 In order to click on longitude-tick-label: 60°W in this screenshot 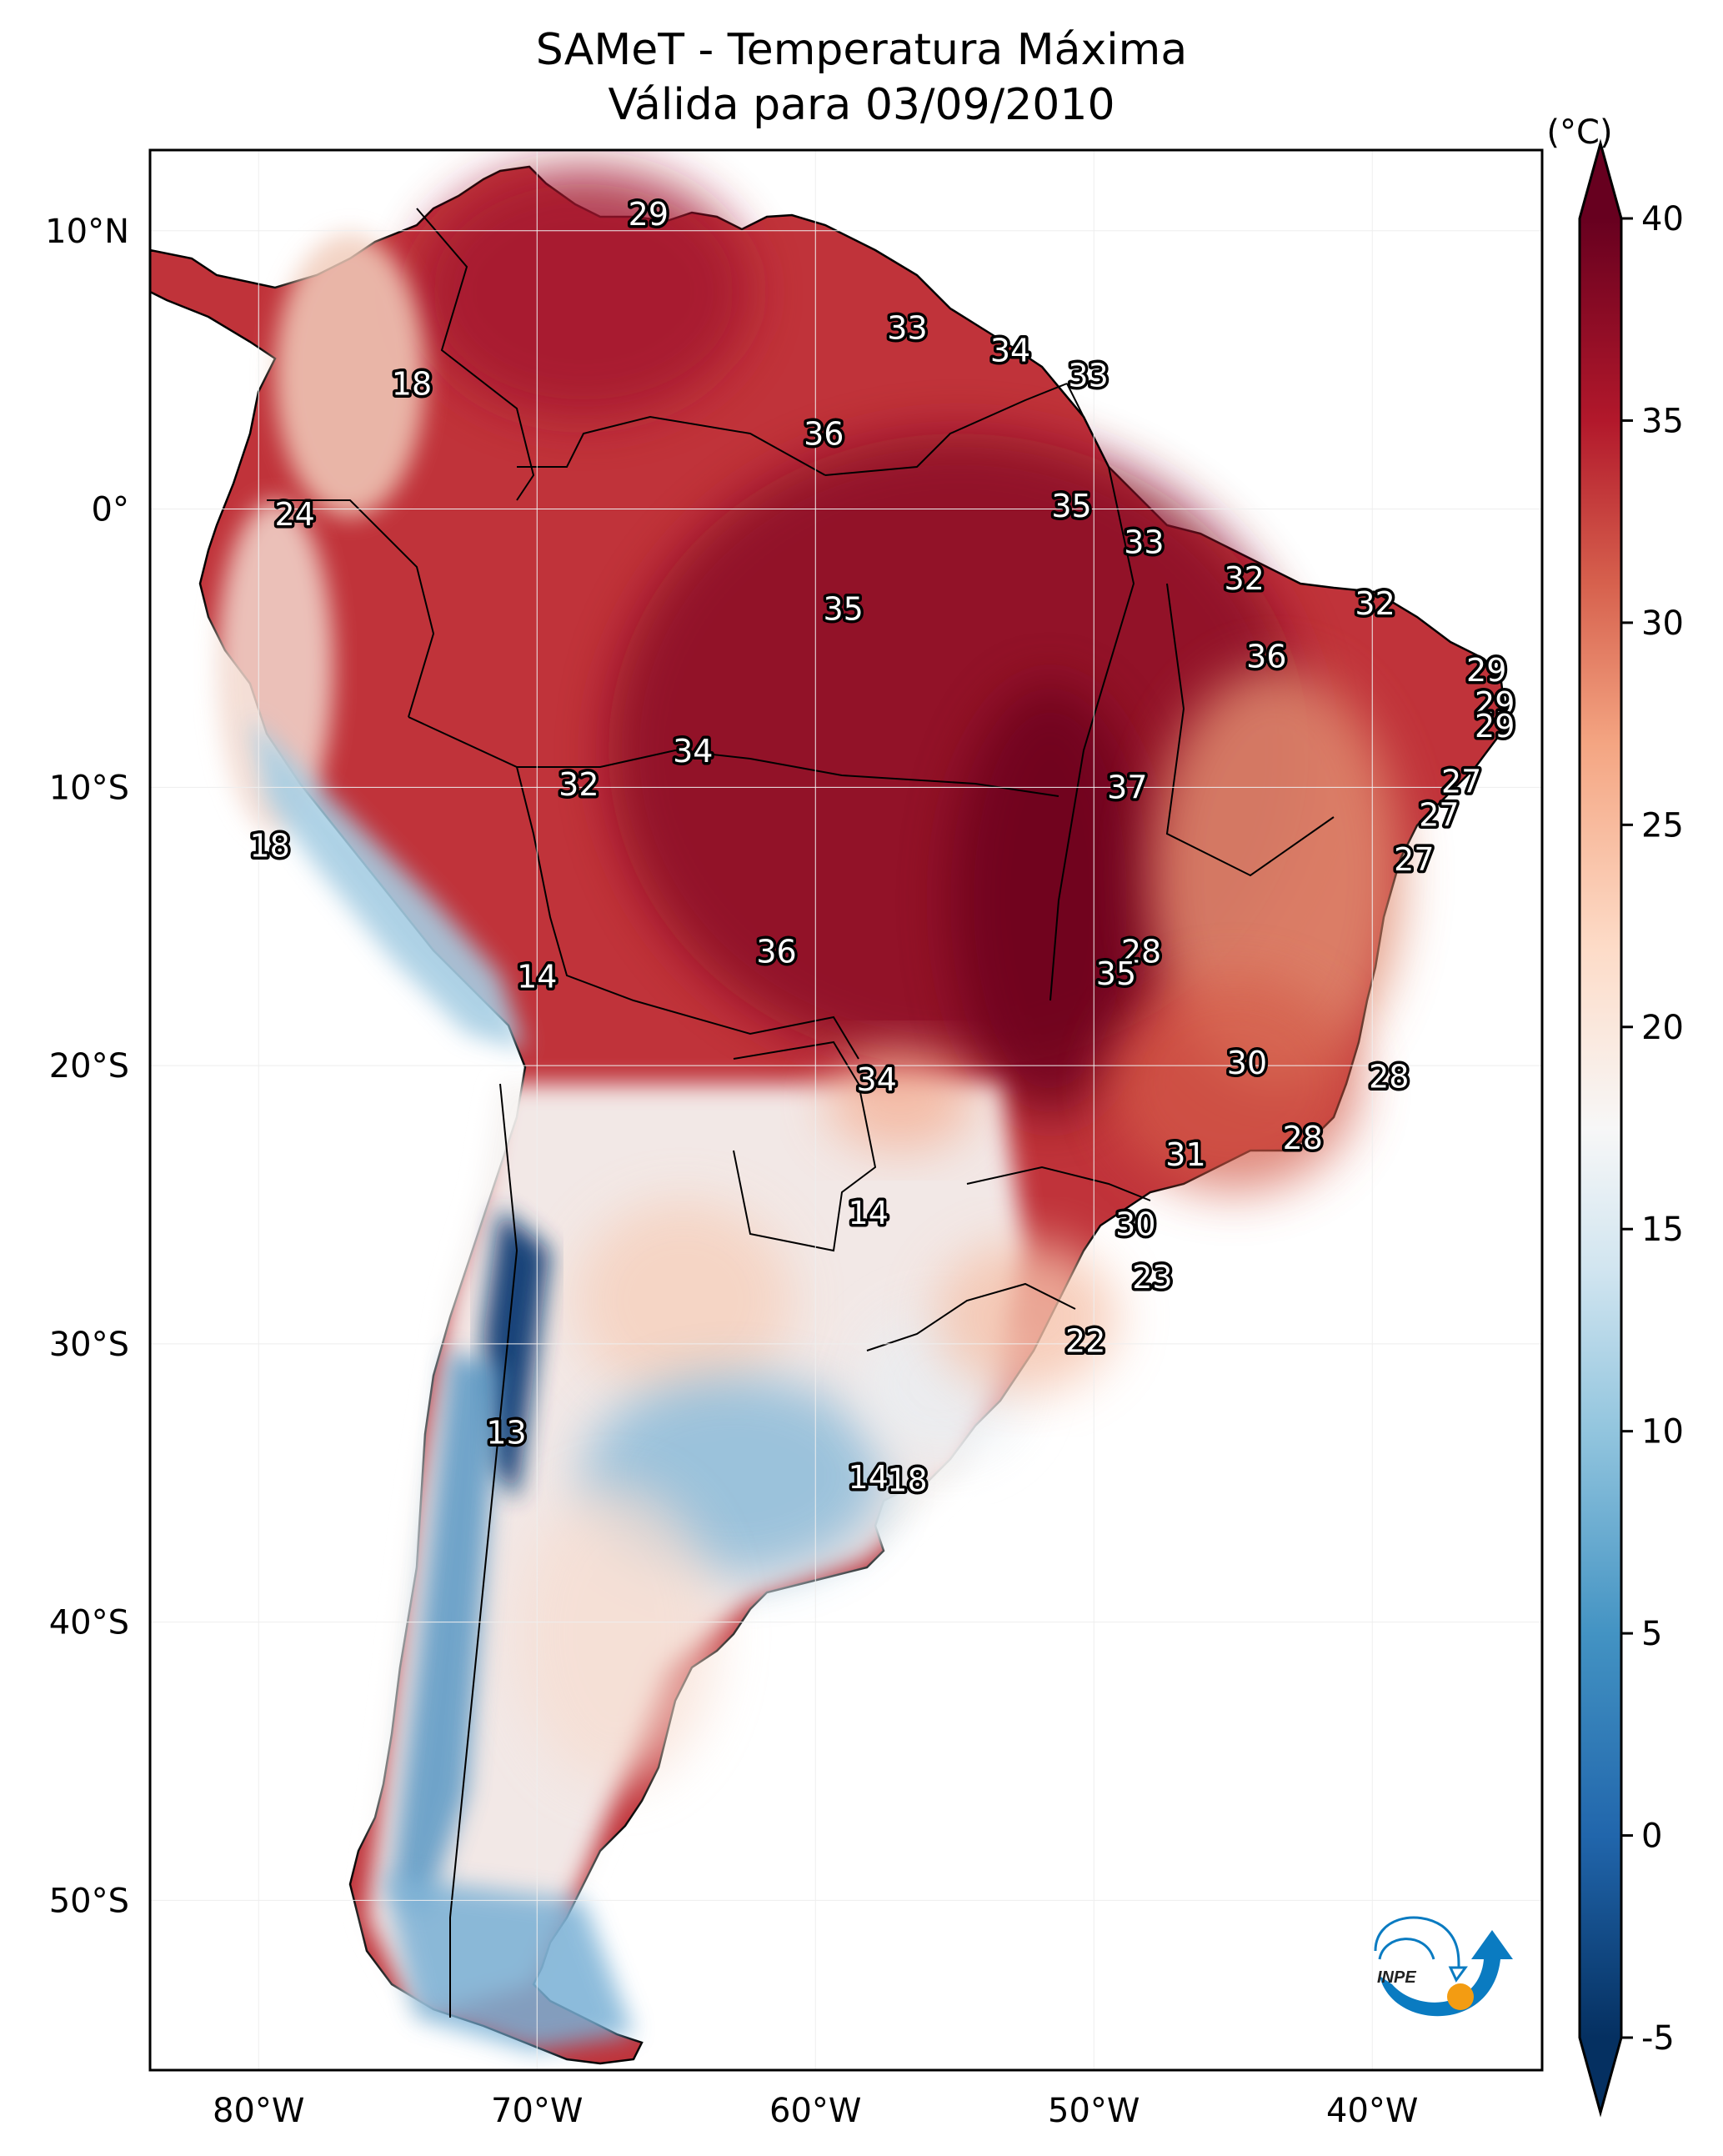, I will do `click(815, 2111)`.